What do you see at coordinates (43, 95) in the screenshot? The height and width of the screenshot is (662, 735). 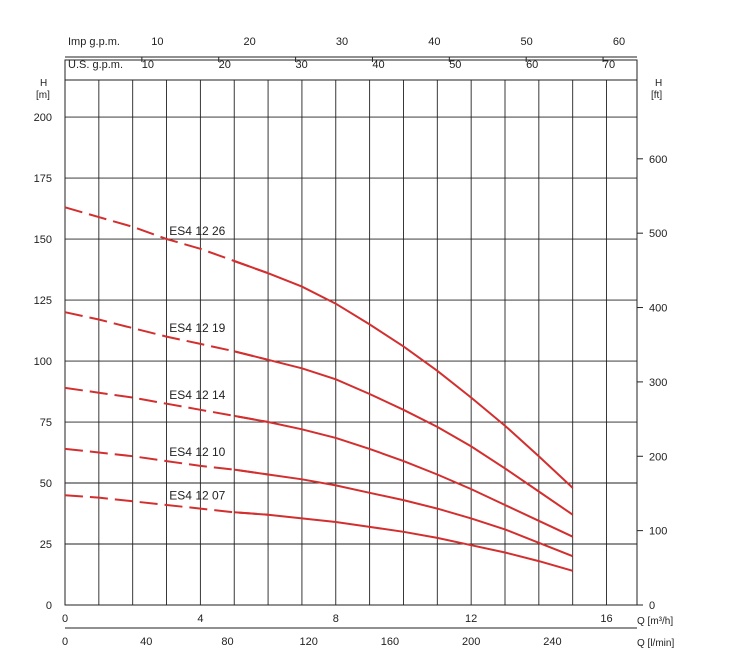 I see `y-left-unit: [m]` at bounding box center [43, 95].